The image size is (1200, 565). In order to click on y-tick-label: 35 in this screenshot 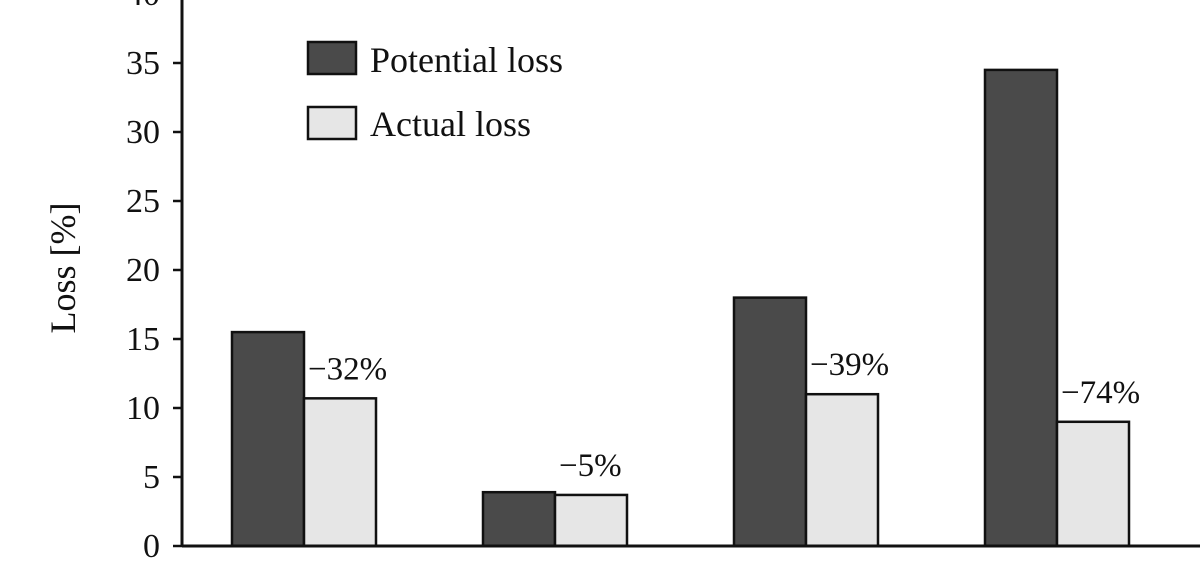, I will do `click(143, 63)`.